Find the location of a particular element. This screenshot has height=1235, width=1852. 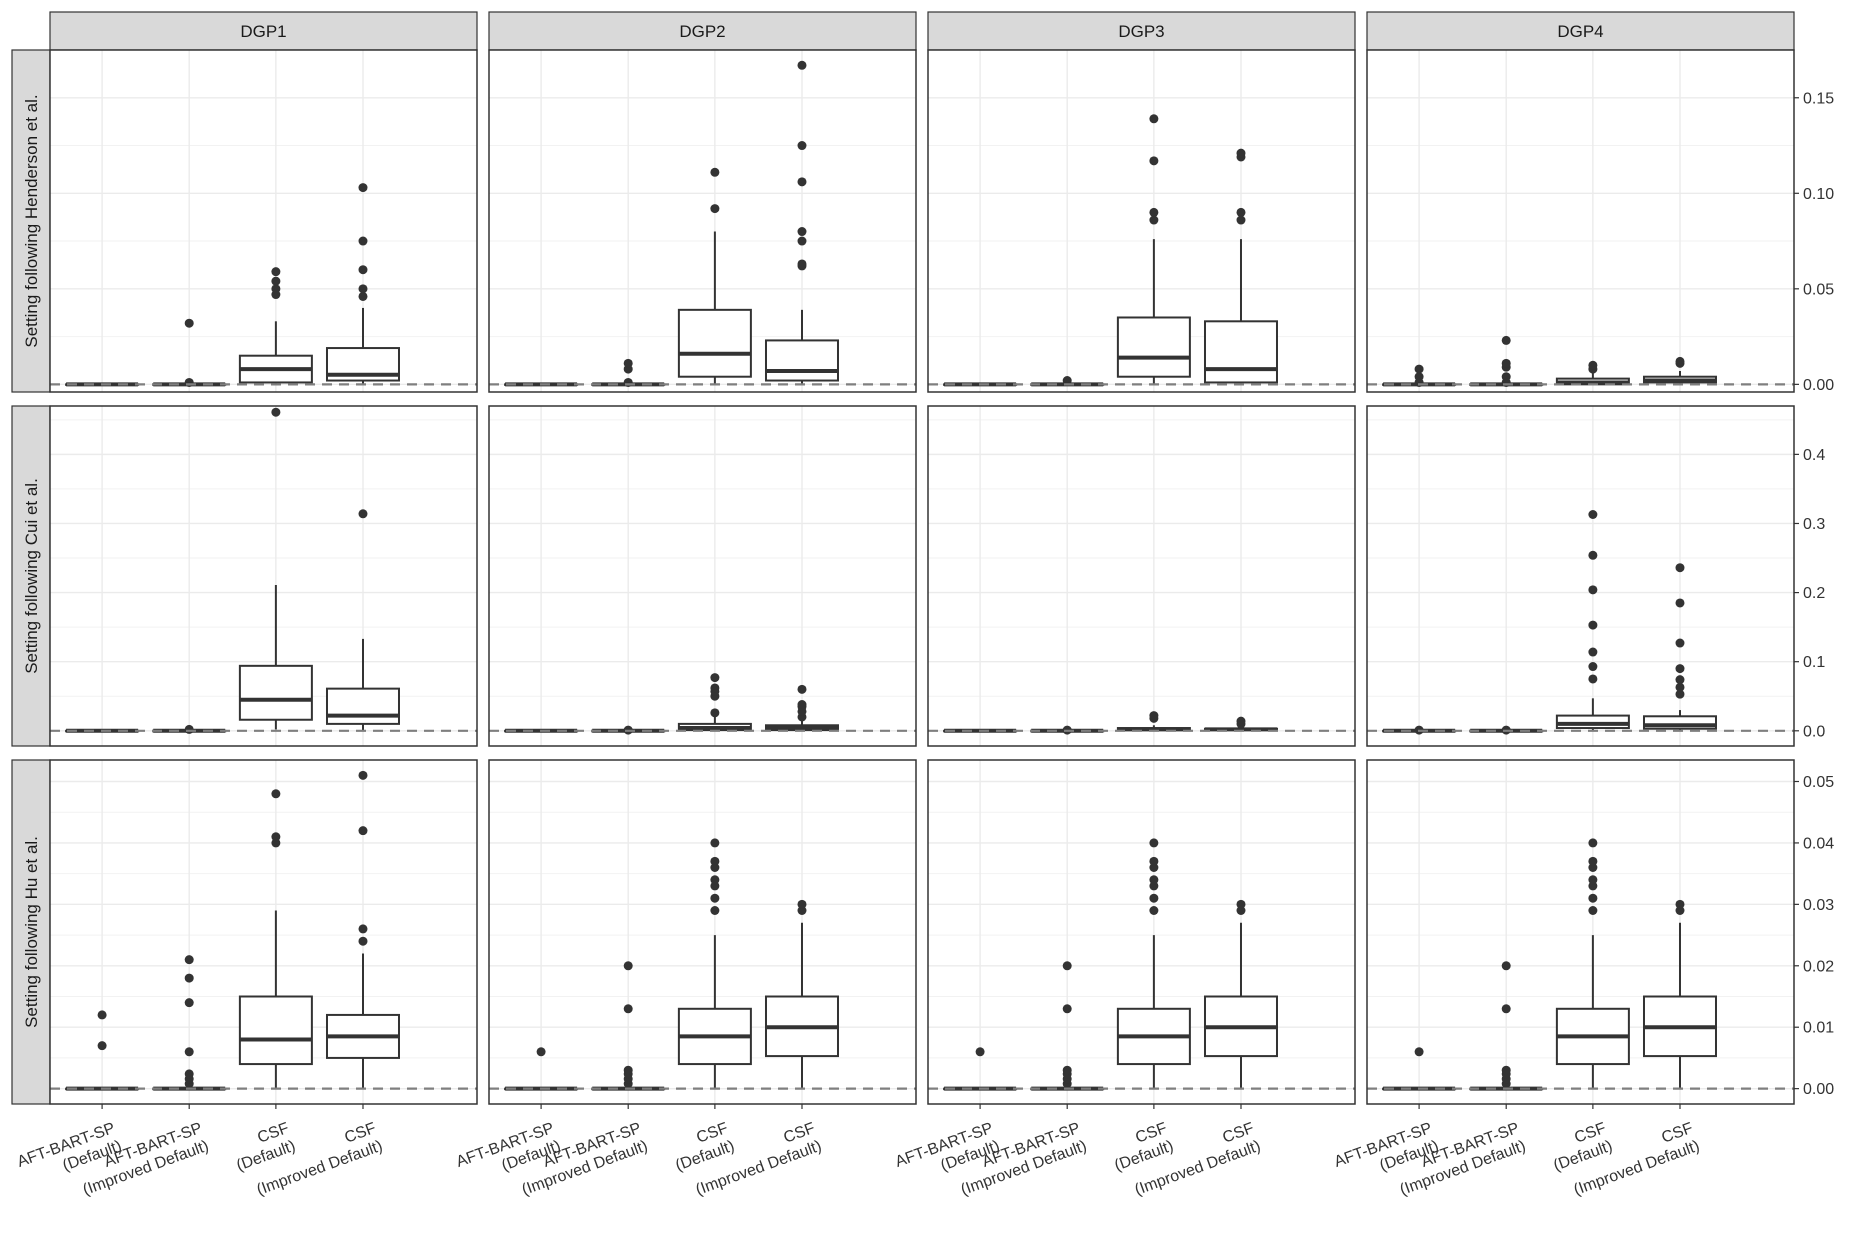

panel-r2-c3 is located at coordinates (1141, 576).